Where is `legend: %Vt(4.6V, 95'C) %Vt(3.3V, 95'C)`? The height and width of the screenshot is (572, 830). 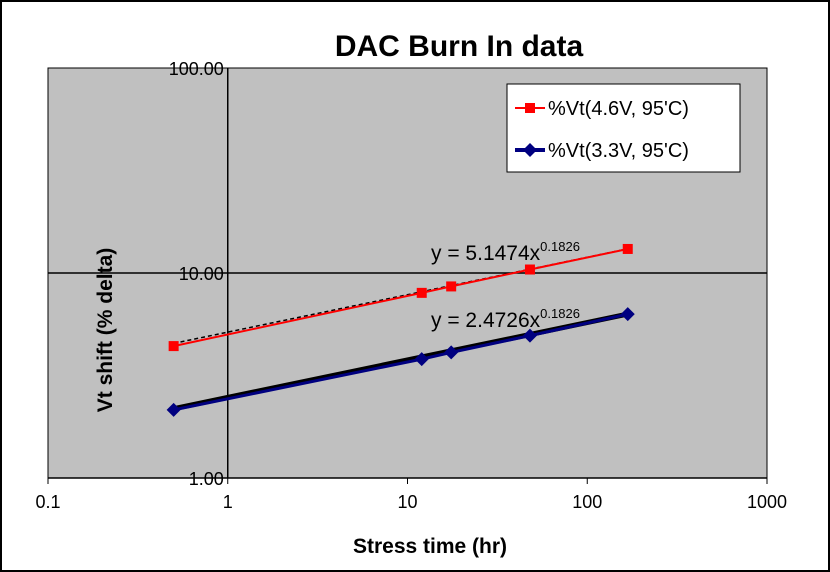 legend: %Vt(4.6V, 95'C) %Vt(3.3V, 95'C) is located at coordinates (623, 128).